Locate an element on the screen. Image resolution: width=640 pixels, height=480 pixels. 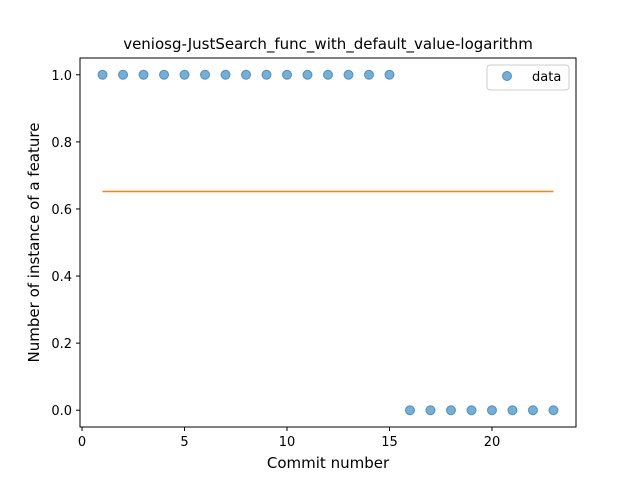
y-tick-label: 0.8 is located at coordinates (61, 143).